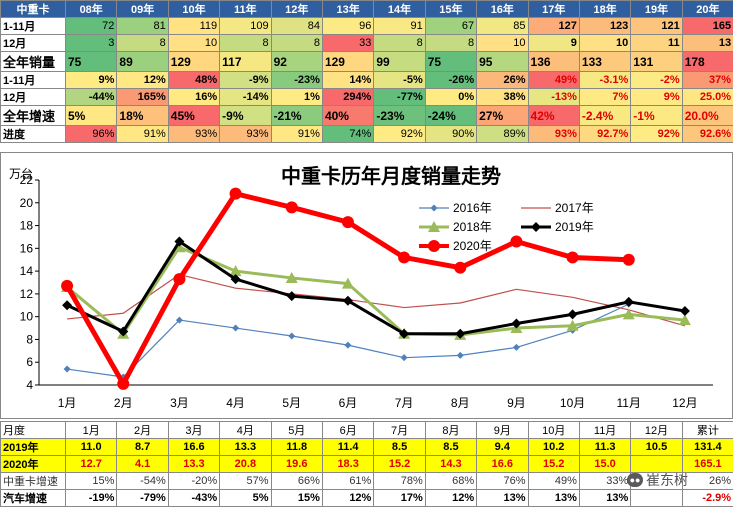 The width and height of the screenshot is (733, 509). I want to click on data-cell: 18.3, so click(348, 464).